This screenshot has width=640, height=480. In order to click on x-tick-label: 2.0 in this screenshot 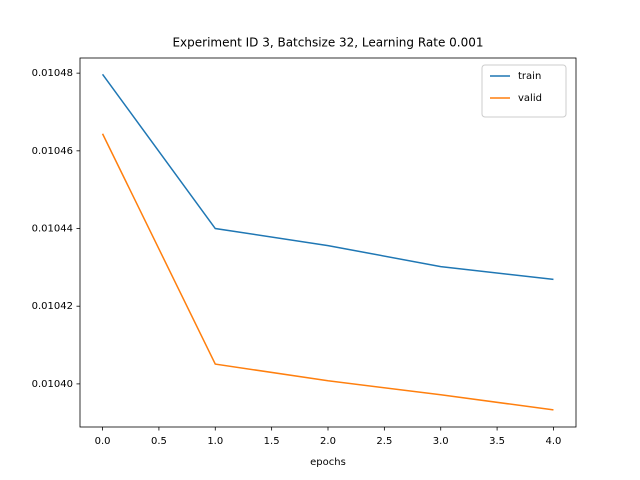, I will do `click(328, 441)`.